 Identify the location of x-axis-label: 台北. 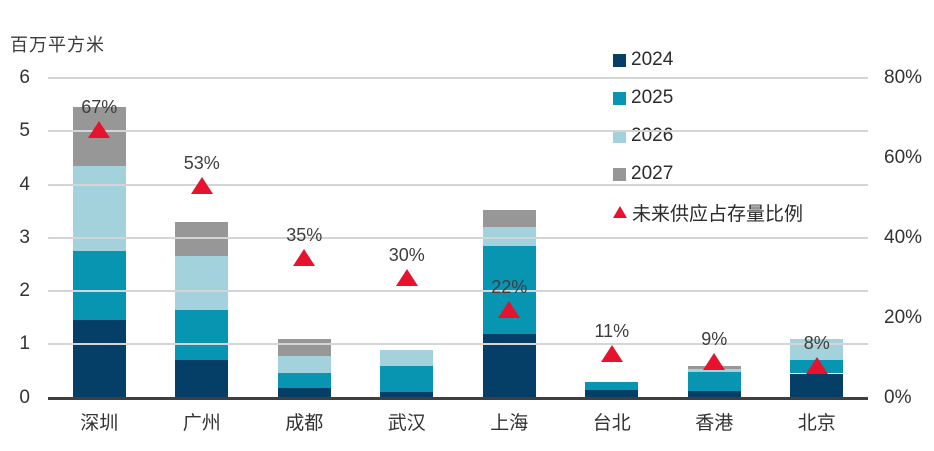
(611, 423).